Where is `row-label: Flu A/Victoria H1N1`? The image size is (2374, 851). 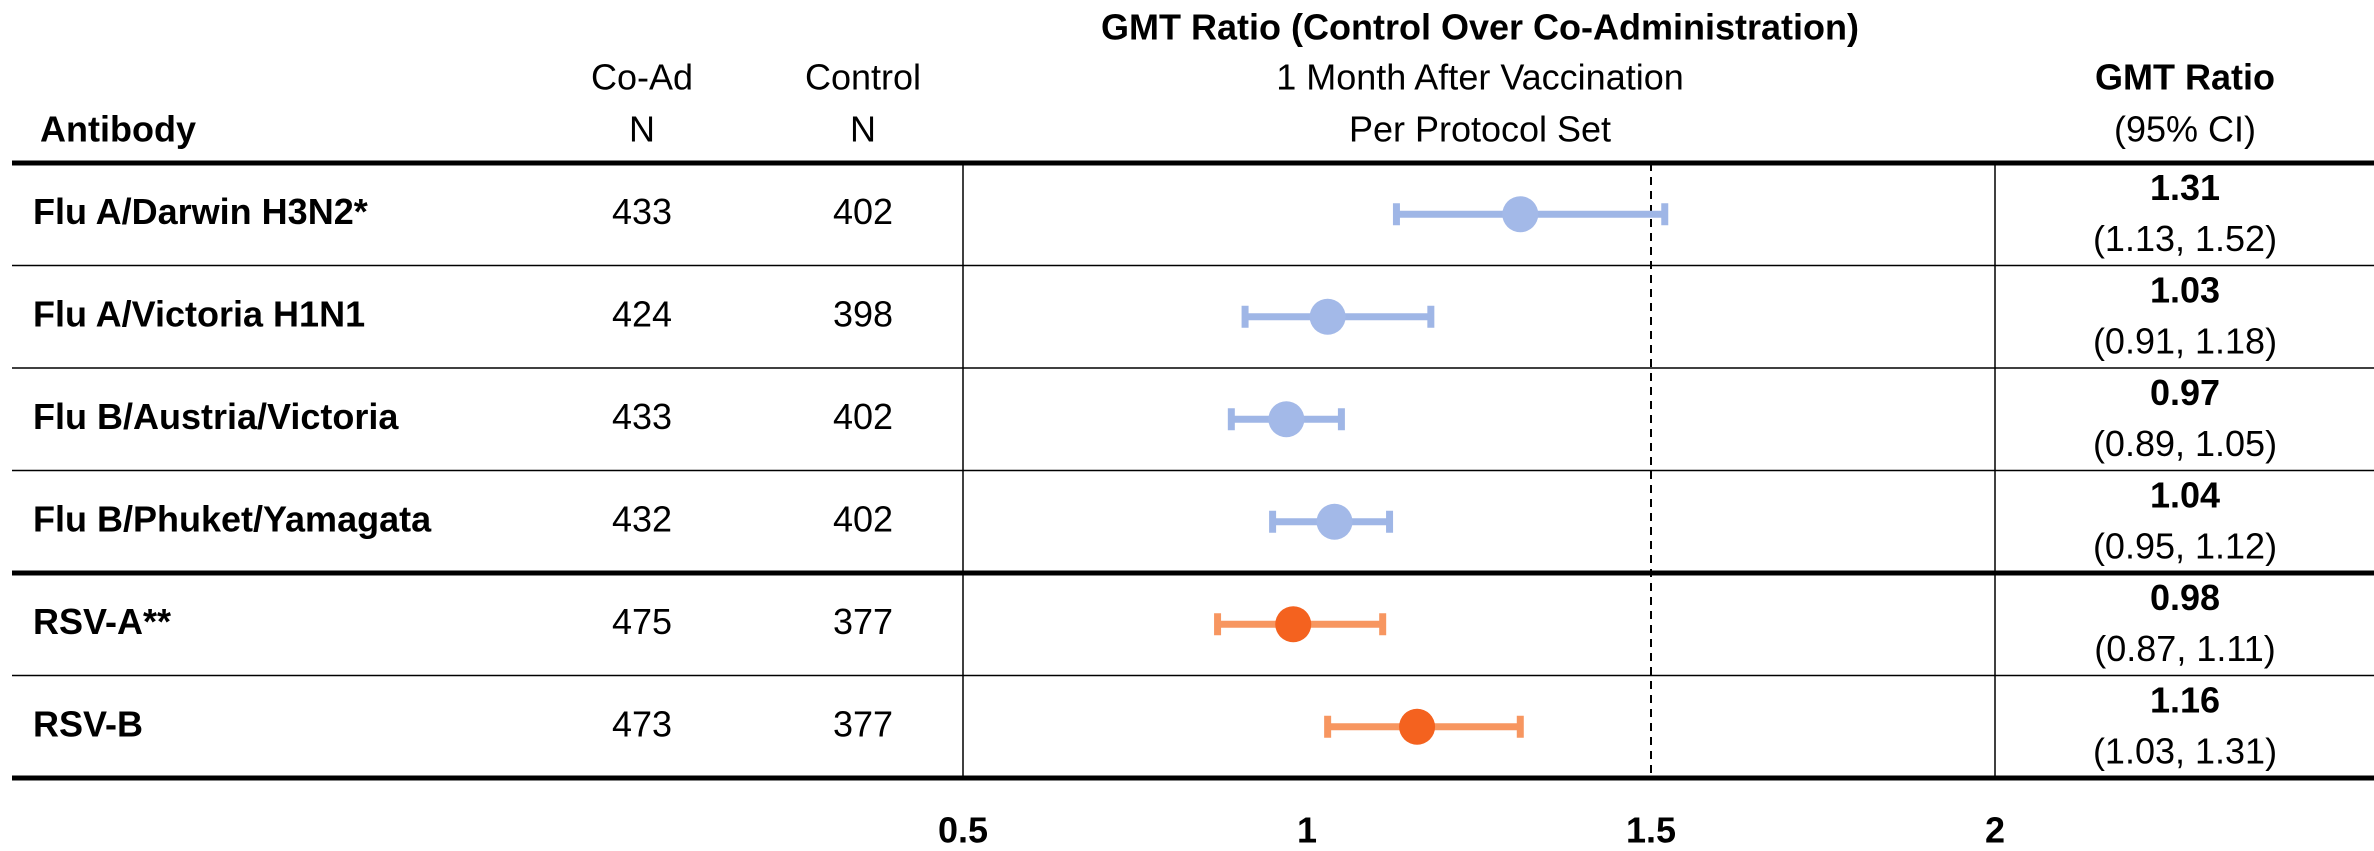 row-label: Flu A/Victoria H1N1 is located at coordinates (199, 313).